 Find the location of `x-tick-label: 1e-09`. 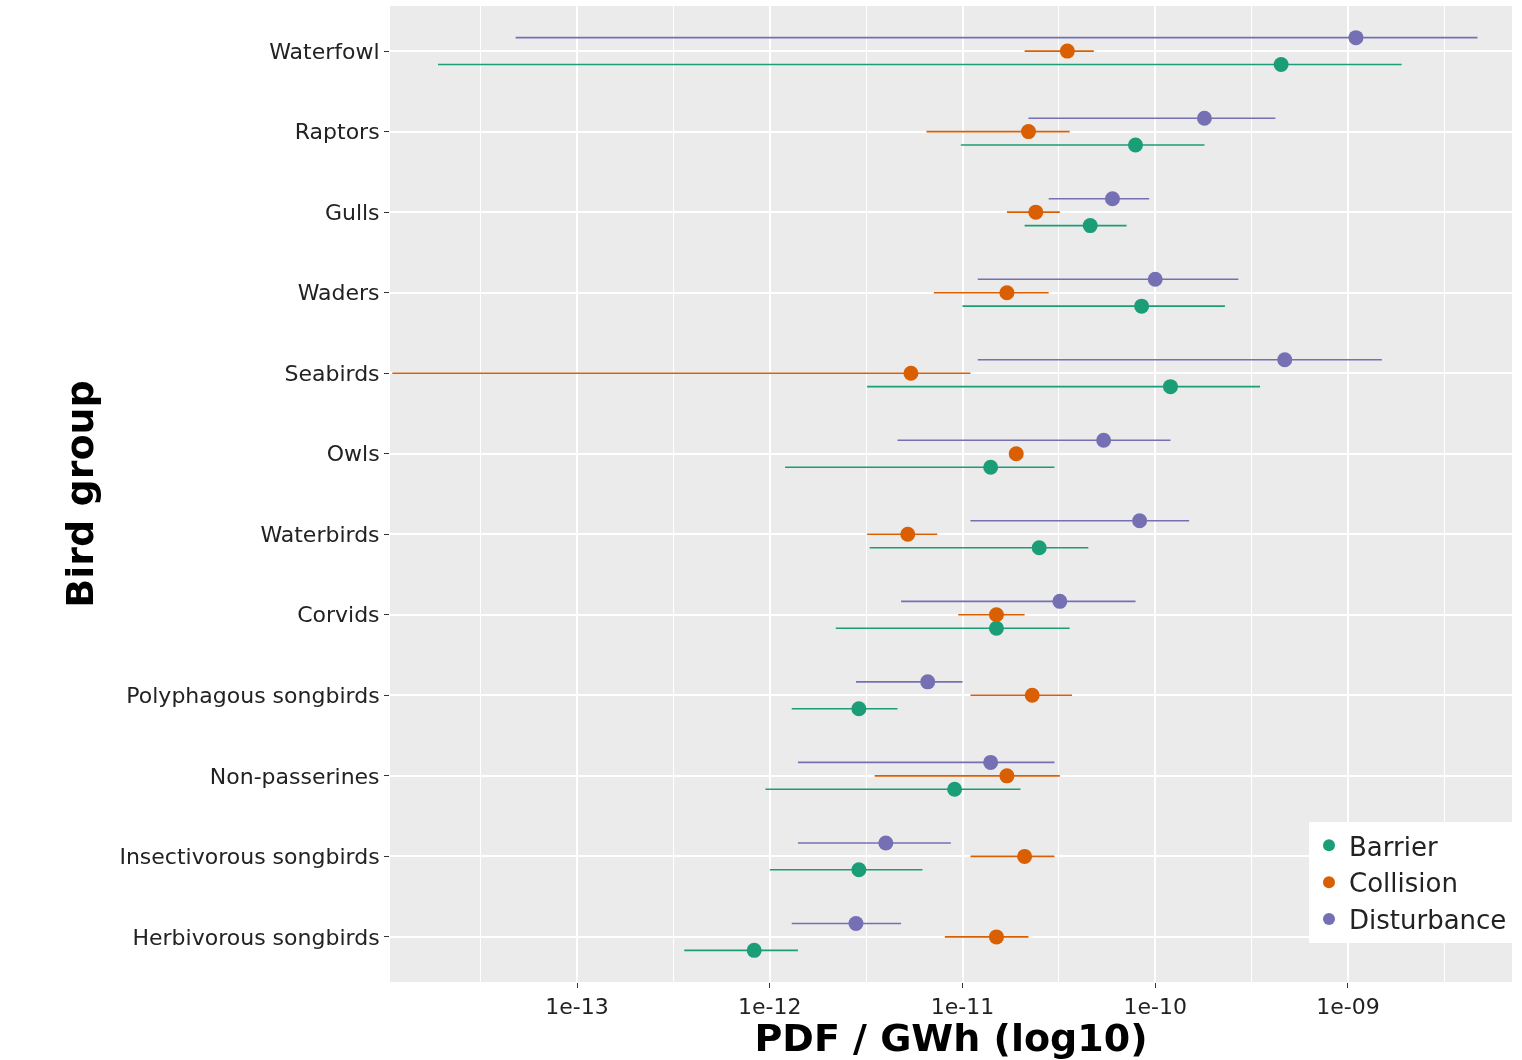

x-tick-label: 1e-09 is located at coordinates (1348, 1007).